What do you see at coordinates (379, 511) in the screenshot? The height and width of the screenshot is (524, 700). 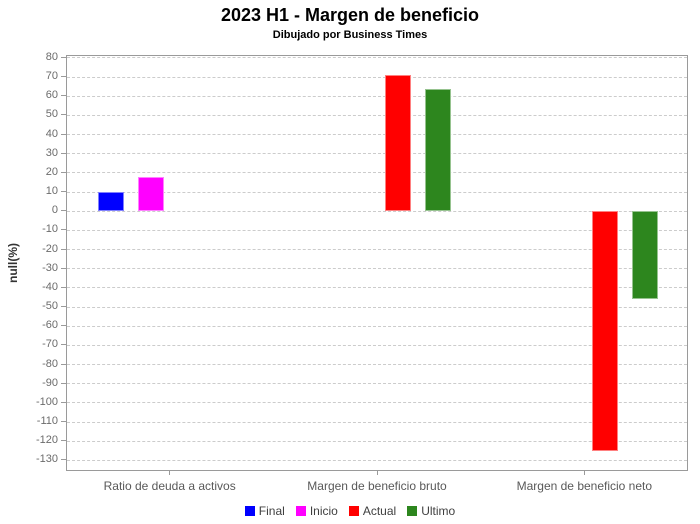 I see `legend-label: Actual` at bounding box center [379, 511].